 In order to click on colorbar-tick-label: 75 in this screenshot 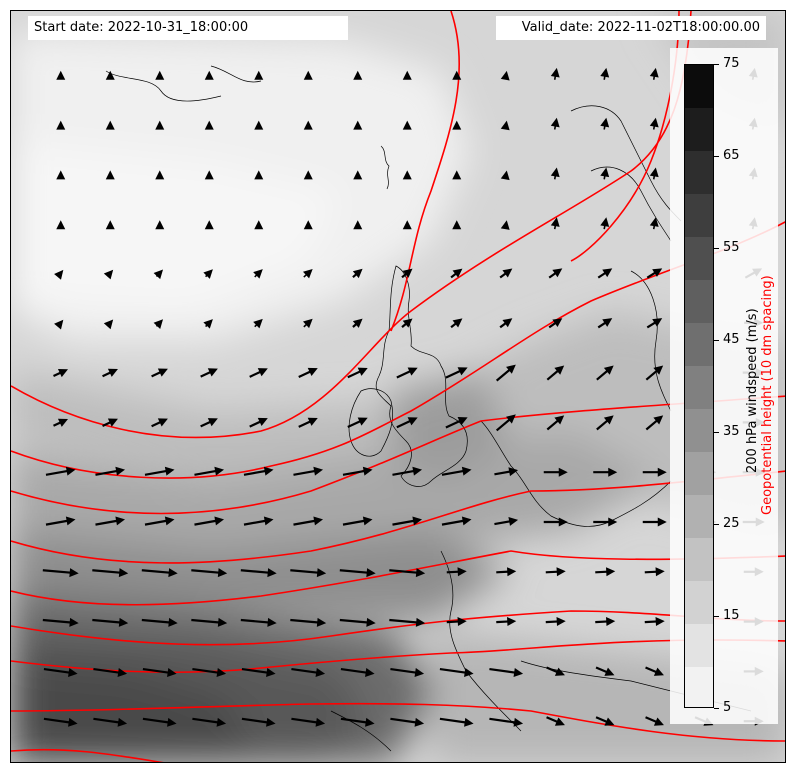, I will do `click(731, 63)`.